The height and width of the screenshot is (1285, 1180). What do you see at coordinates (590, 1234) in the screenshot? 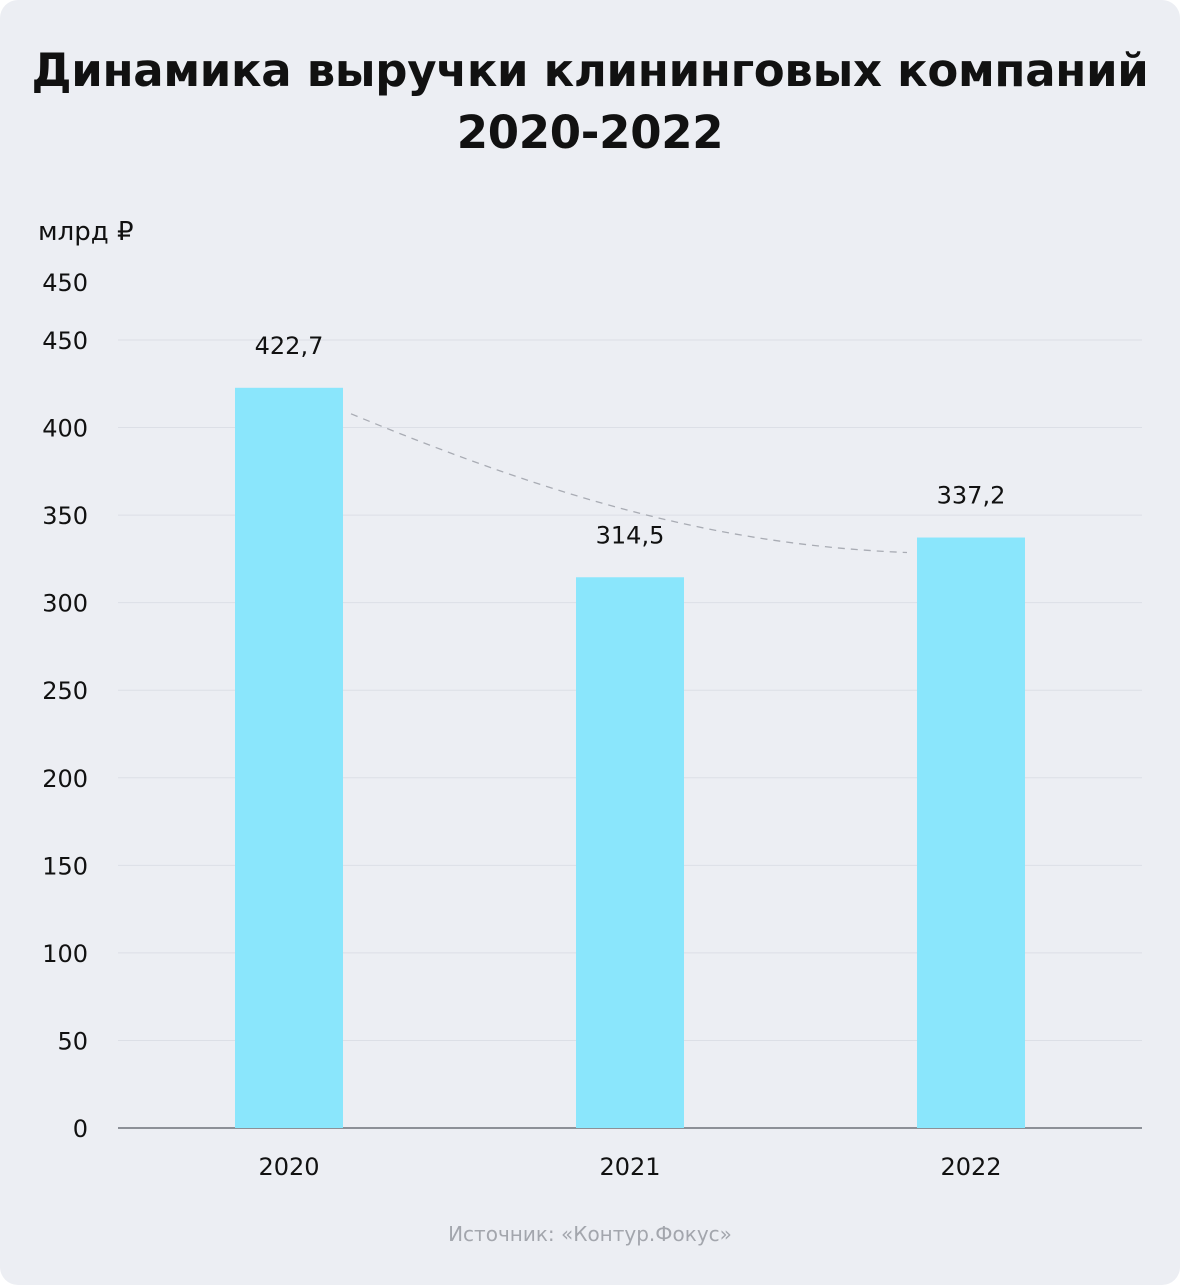
I see `source-note: Источник: «Контур.Фокус»` at bounding box center [590, 1234].